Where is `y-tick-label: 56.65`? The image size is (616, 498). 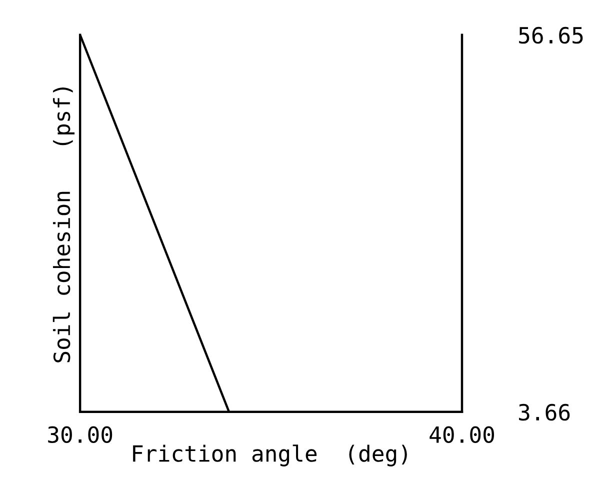
y-tick-label: 56.65 is located at coordinates (551, 35).